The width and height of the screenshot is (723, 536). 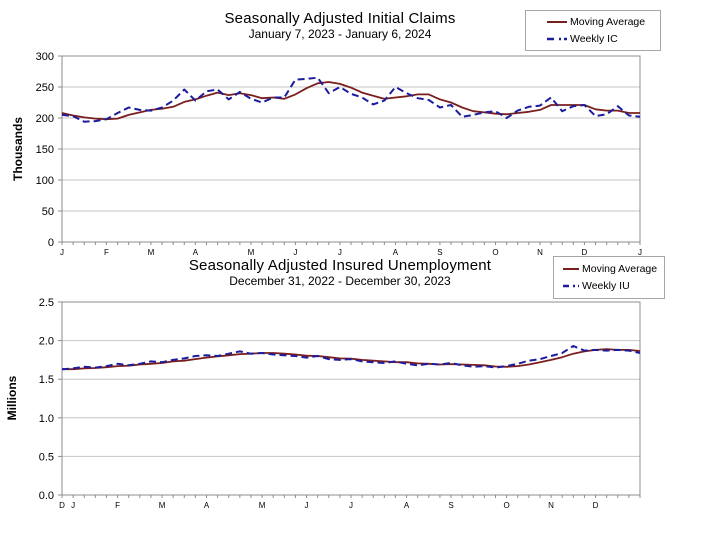 I want to click on insured-unemployment-title: Seasonally Adjusted Insured Unemployment, so click(x=340, y=265).